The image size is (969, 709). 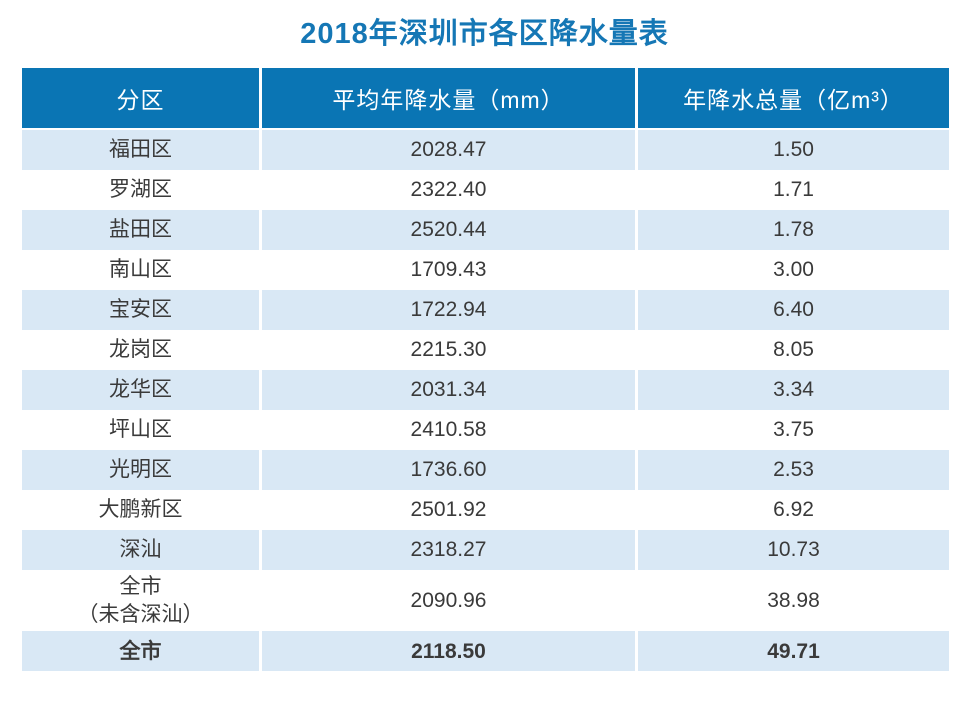 What do you see at coordinates (140, 470) in the screenshot?
I see `district-cell: 光明区` at bounding box center [140, 470].